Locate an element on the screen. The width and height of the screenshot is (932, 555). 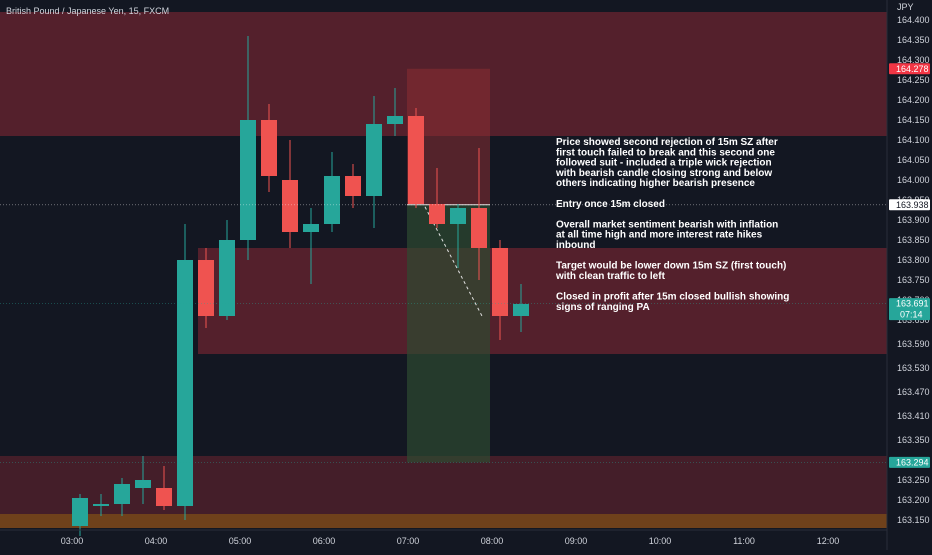
price-tick-label: 163.470 is located at coordinates (913, 392).